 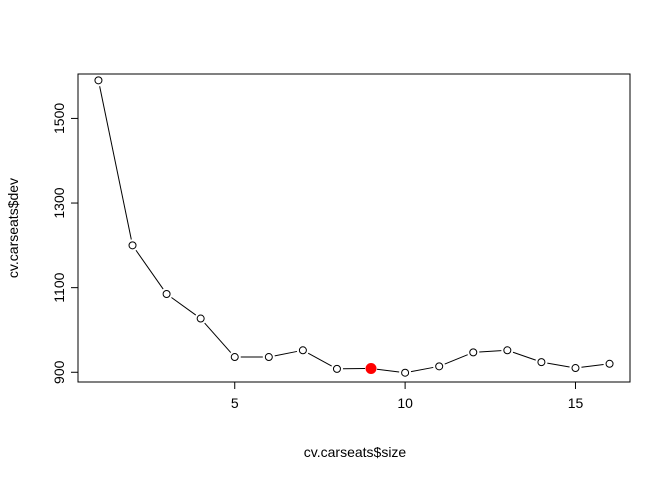 What do you see at coordinates (59, 372) in the screenshot?
I see `y-tick-label: 900` at bounding box center [59, 372].